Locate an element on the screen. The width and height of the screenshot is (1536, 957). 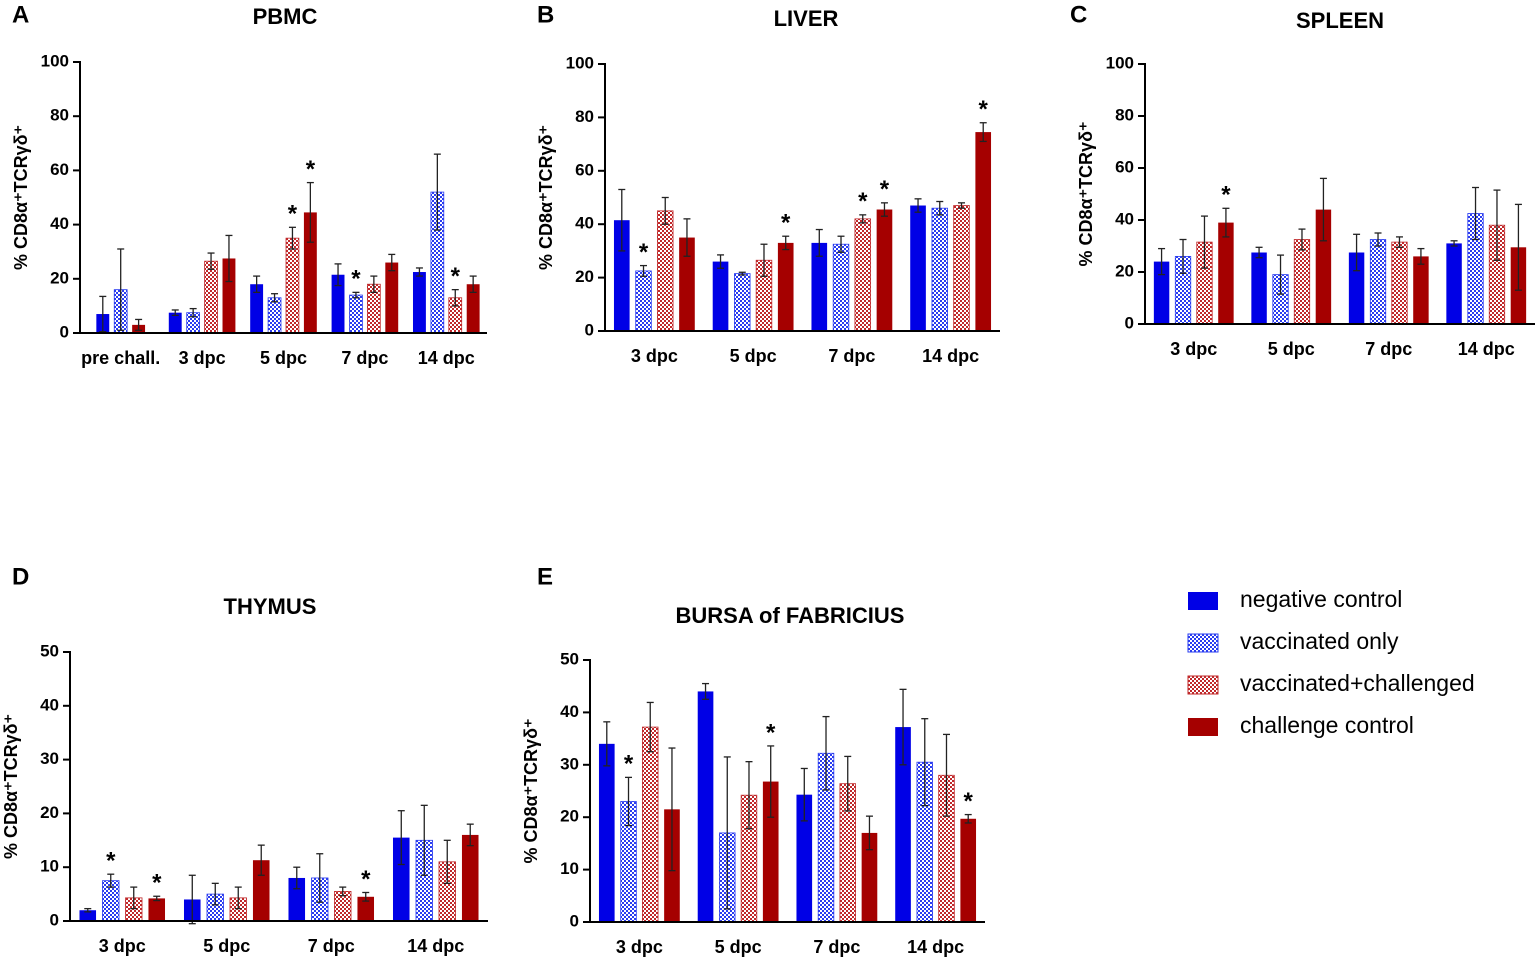
chart-title: BURSA of FABRICIUS is located at coordinates (790, 615).